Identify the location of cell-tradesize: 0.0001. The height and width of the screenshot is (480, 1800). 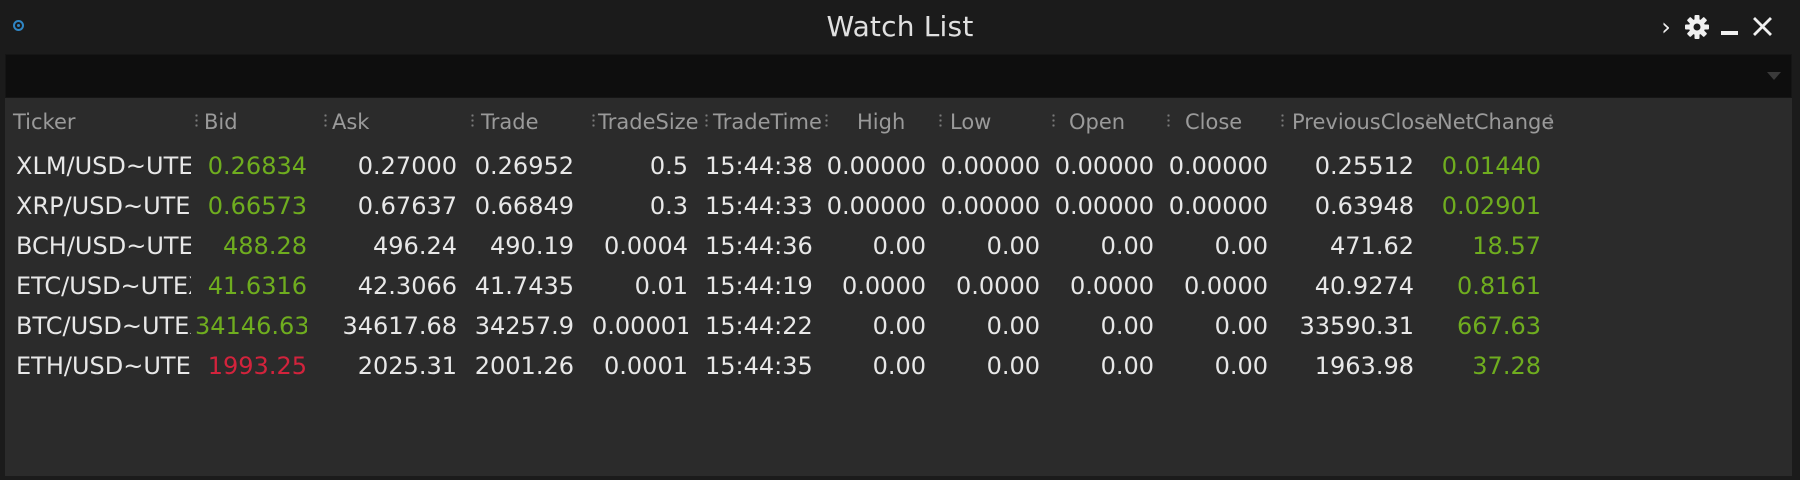
(646, 366).